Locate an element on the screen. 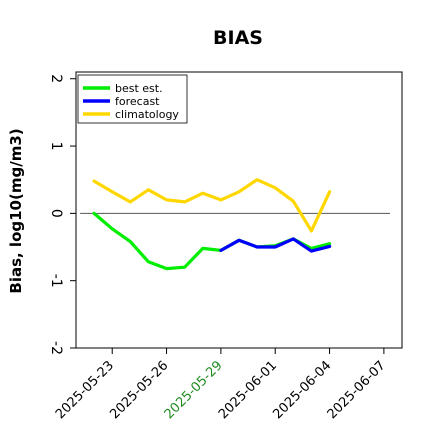 This screenshot has width=440, height=440. y-tick-label: 0 is located at coordinates (56, 213).